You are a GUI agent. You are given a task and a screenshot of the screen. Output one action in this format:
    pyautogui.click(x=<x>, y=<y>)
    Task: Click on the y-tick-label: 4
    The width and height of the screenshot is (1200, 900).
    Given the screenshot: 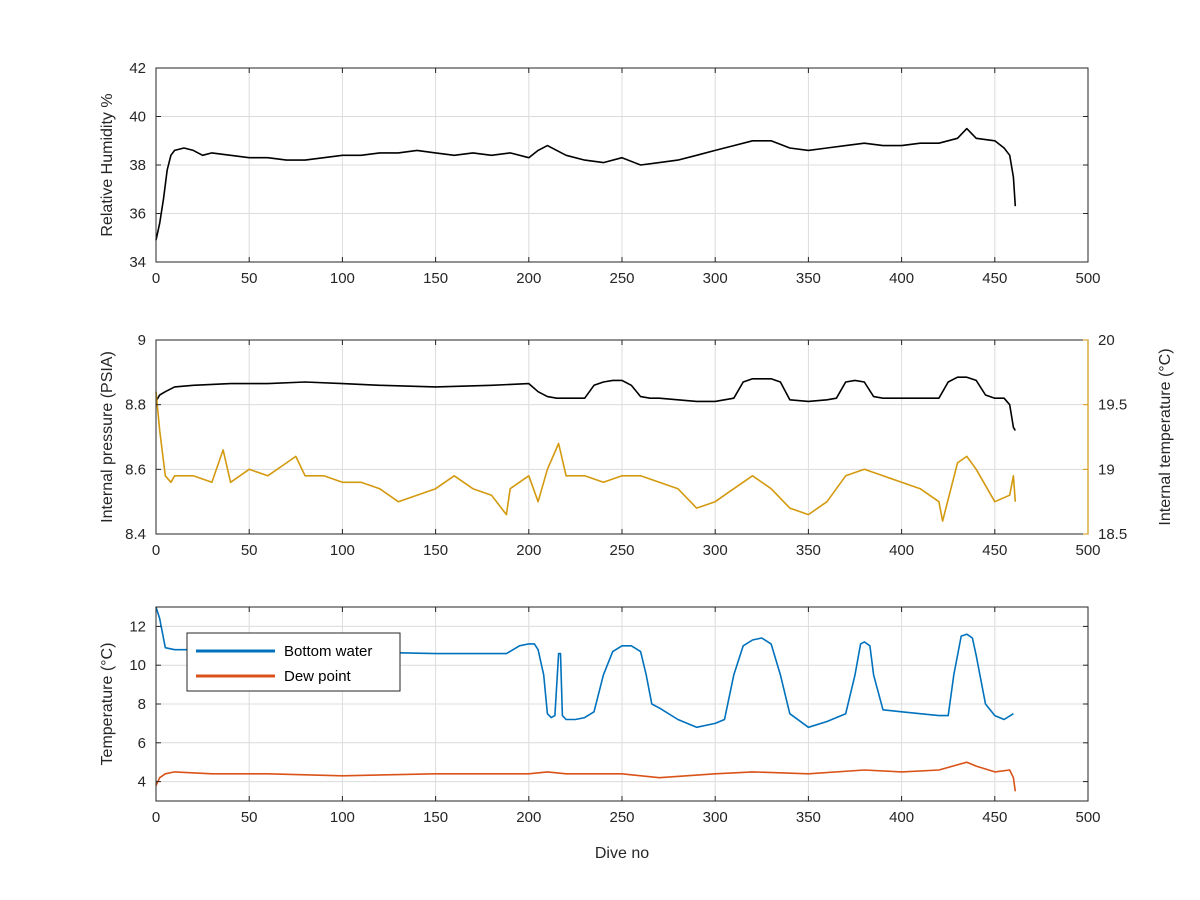 What is the action you would take?
    pyautogui.click(x=142, y=782)
    